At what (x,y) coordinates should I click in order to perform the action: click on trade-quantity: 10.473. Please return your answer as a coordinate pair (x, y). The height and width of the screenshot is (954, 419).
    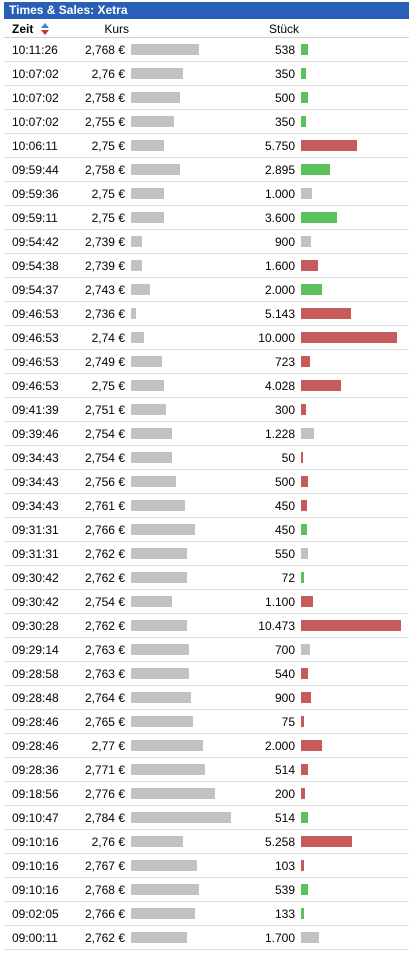
    Looking at the image, I should click on (276, 626).